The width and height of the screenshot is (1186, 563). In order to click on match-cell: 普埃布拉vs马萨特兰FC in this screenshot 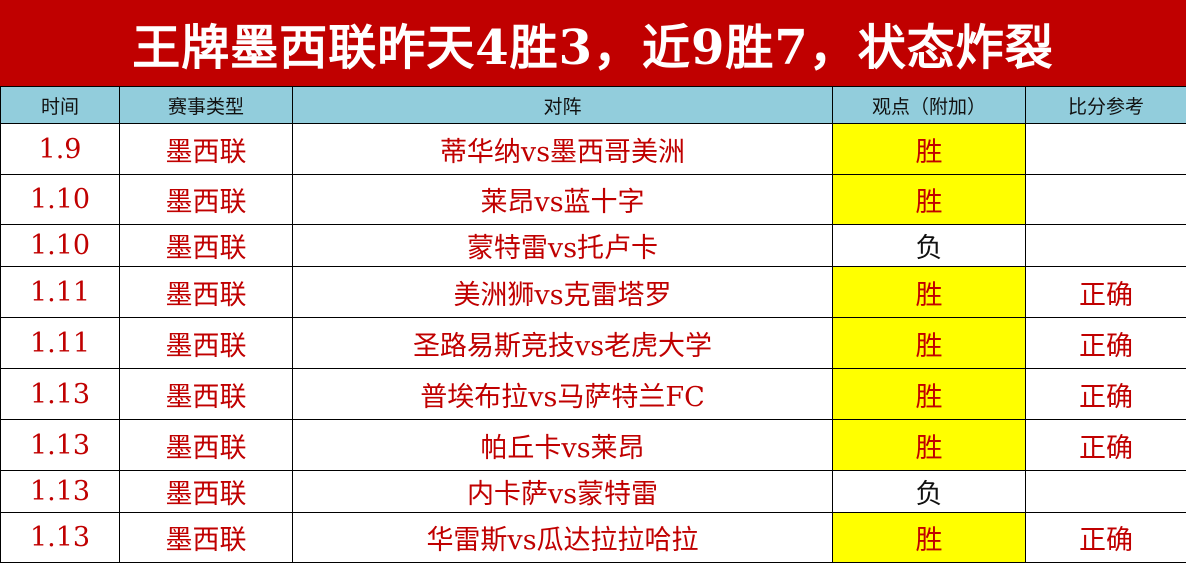, I will do `click(563, 394)`.